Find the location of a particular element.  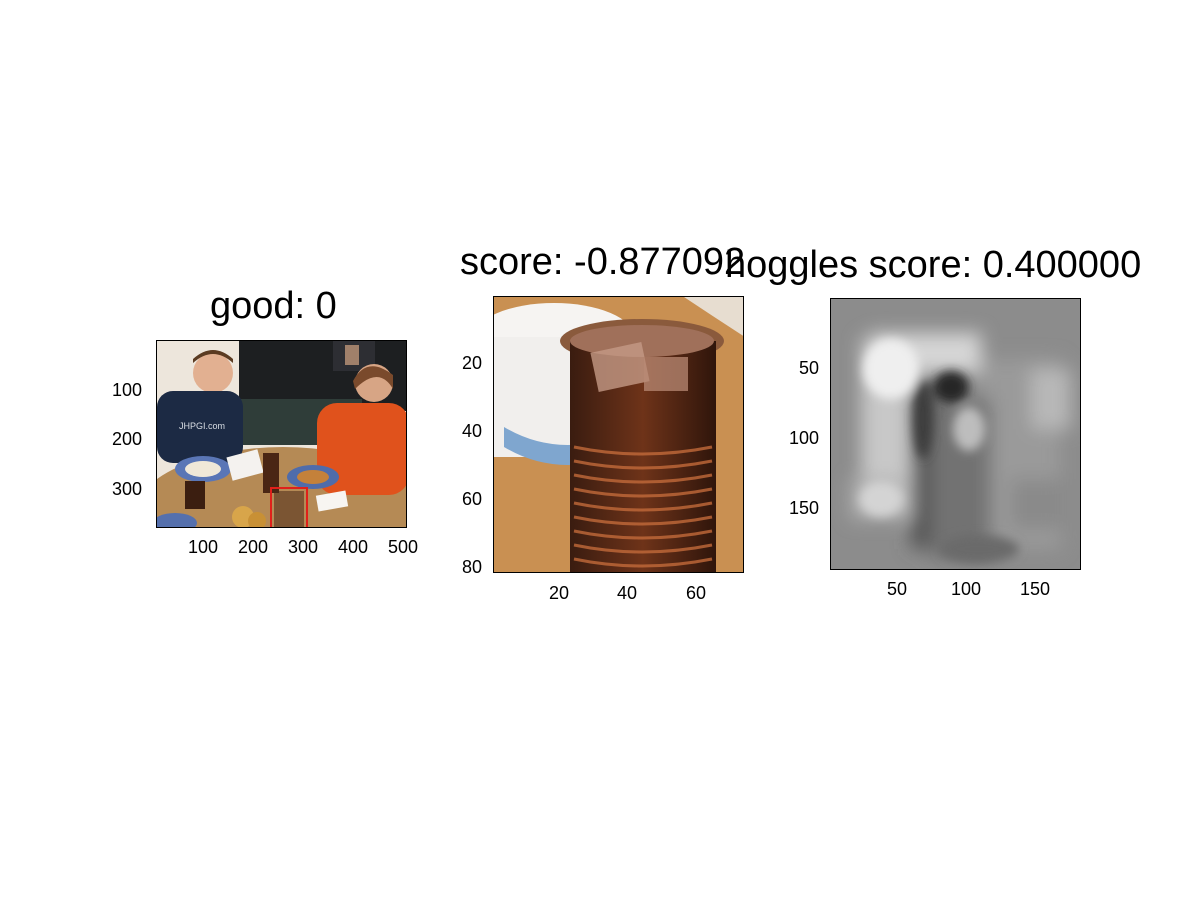

panel-3-xtick-label: 100 is located at coordinates (966, 589).